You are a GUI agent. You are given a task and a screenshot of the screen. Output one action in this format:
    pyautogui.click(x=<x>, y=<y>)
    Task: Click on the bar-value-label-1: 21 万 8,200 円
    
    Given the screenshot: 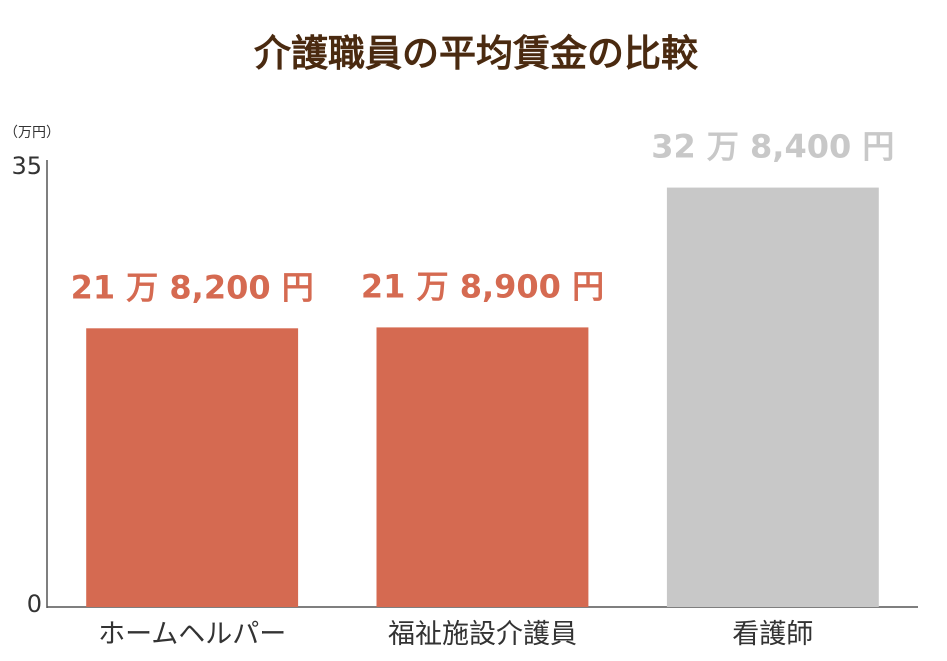 What is the action you would take?
    pyautogui.click(x=192, y=287)
    